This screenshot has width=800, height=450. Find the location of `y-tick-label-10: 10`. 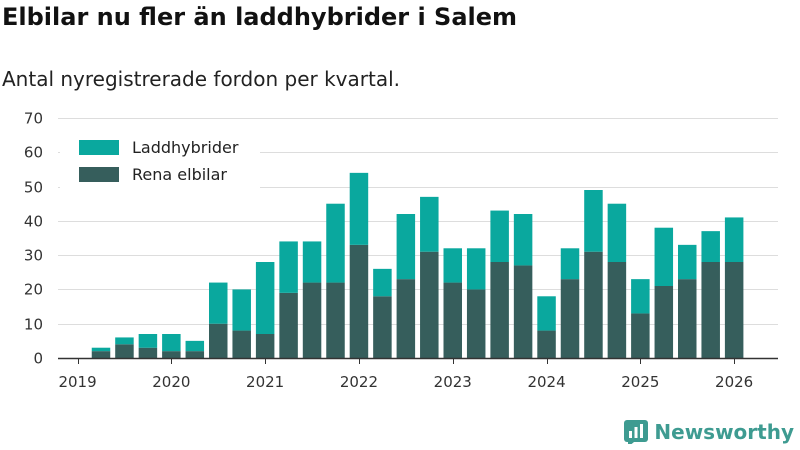

y-tick-label-10: 10 is located at coordinates (33, 325).